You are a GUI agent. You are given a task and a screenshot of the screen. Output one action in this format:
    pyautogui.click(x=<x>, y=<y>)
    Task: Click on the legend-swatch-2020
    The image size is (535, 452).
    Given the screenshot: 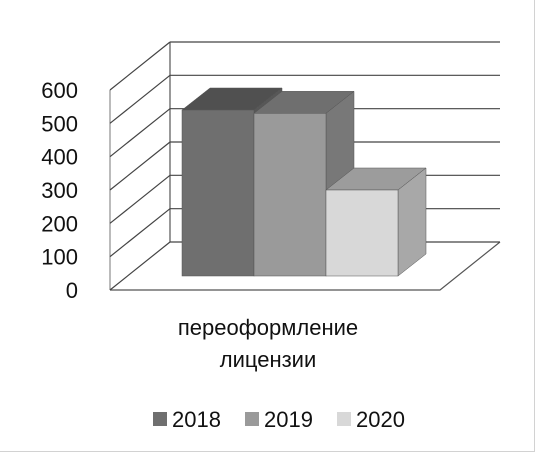 What is the action you would take?
    pyautogui.click(x=344, y=419)
    